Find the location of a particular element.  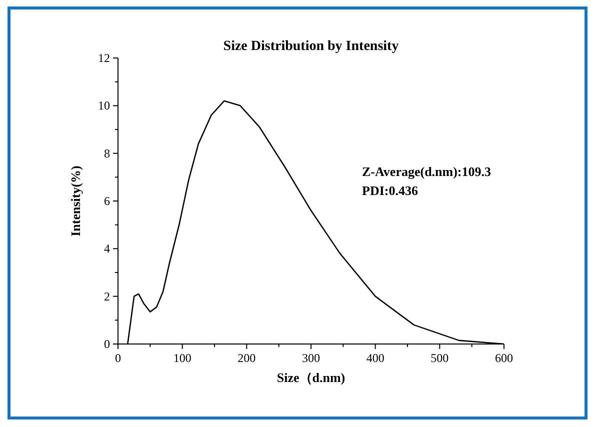

y-tick-label: 8 is located at coordinates (107, 153).